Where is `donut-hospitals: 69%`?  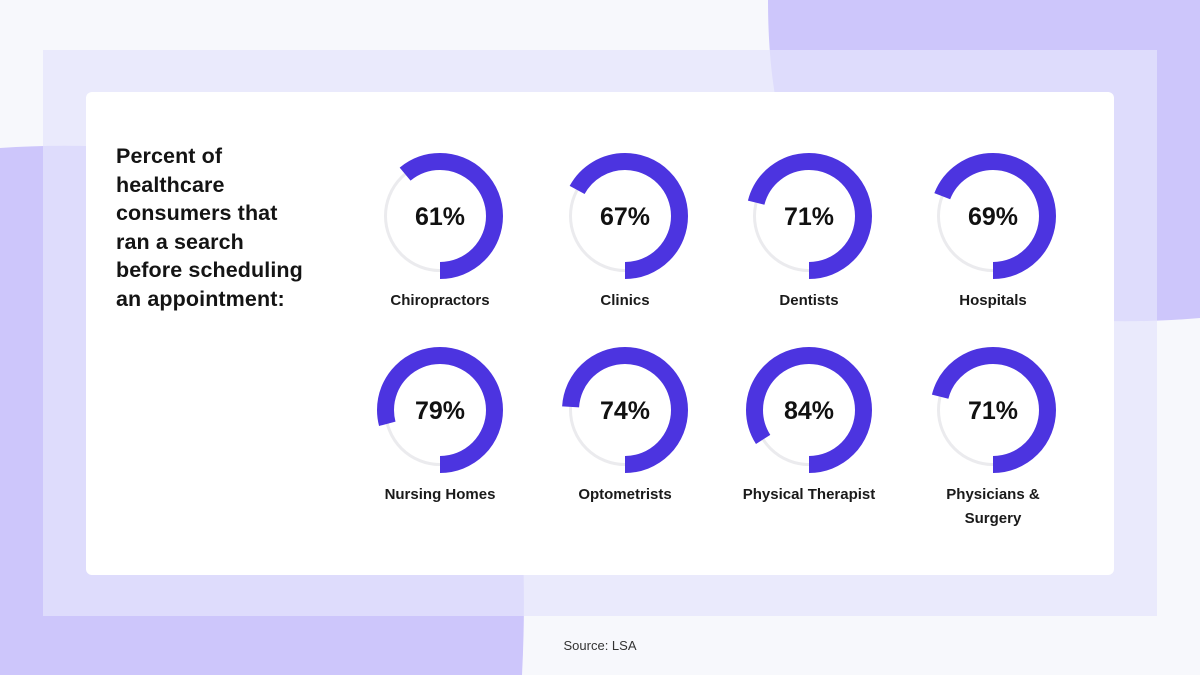
donut-hospitals: 69% is located at coordinates (993, 216).